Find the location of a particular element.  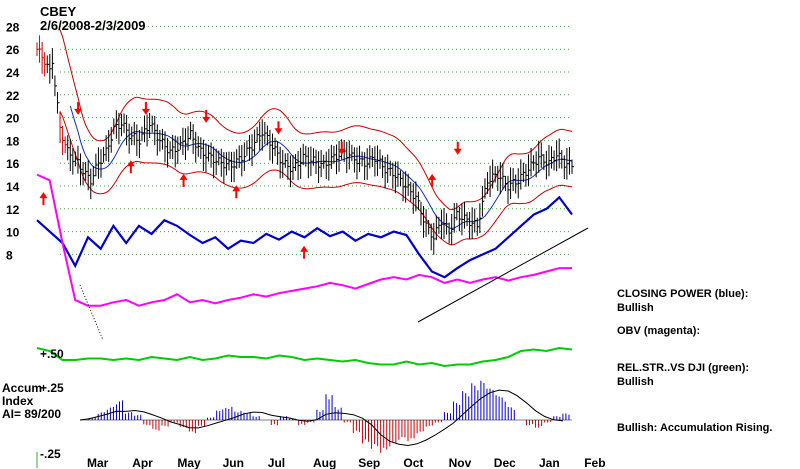

price-tick-10: 10 is located at coordinates (13, 233).